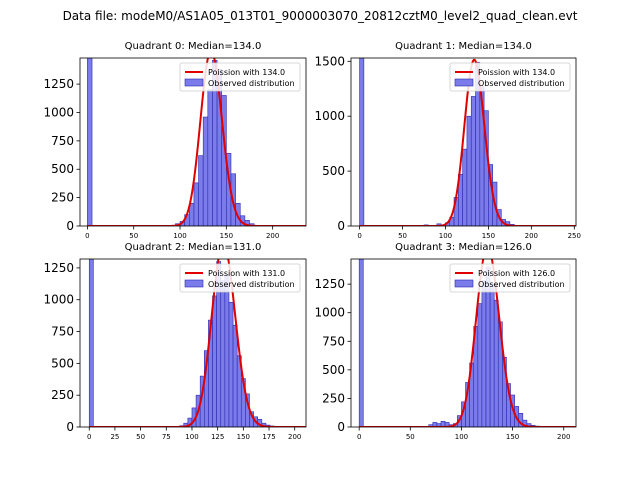 The width and height of the screenshot is (640, 480). I want to click on legend: Poission with 131.0 Observed distribution, so click(240, 278).